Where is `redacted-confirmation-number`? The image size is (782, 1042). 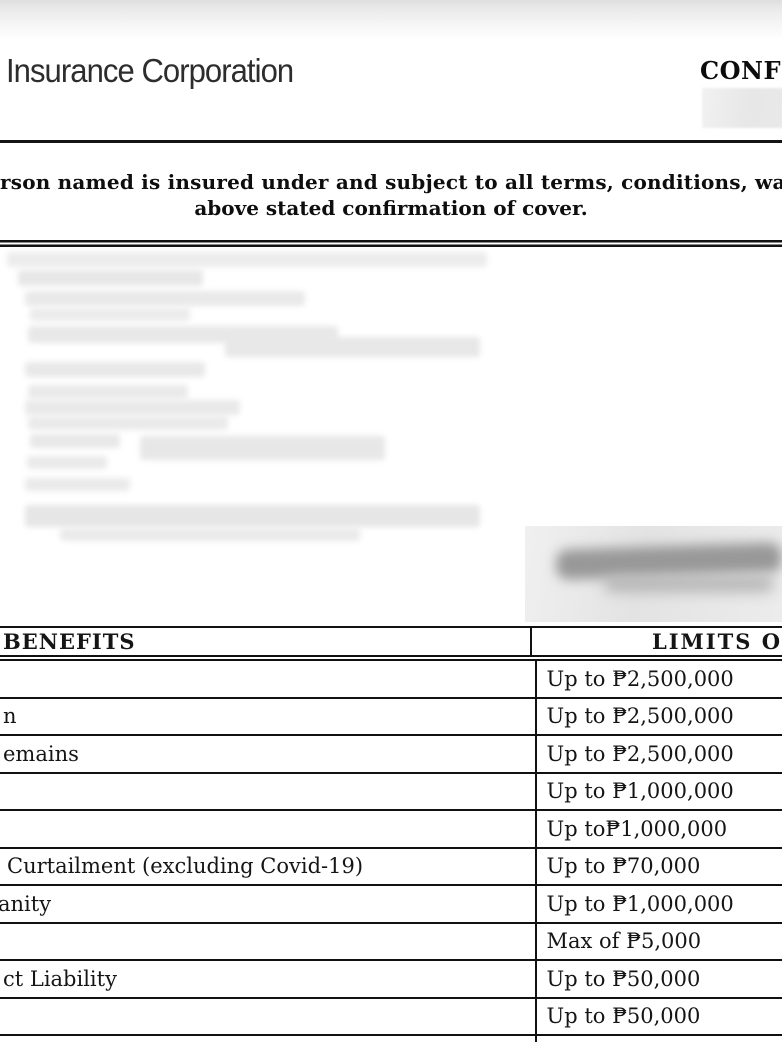 redacted-confirmation-number is located at coordinates (742, 108).